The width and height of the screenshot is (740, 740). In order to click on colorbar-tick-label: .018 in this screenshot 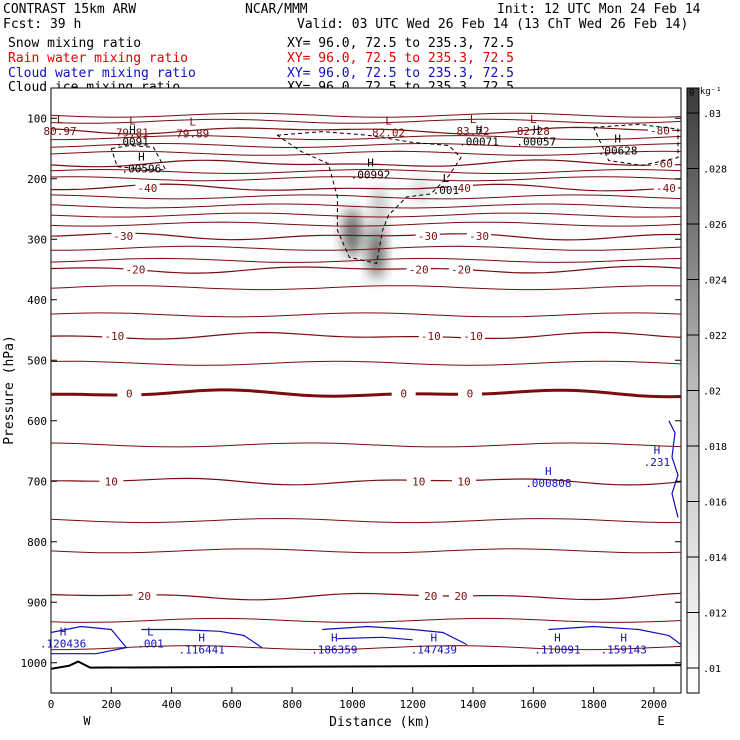, I will do `click(715, 447)`.